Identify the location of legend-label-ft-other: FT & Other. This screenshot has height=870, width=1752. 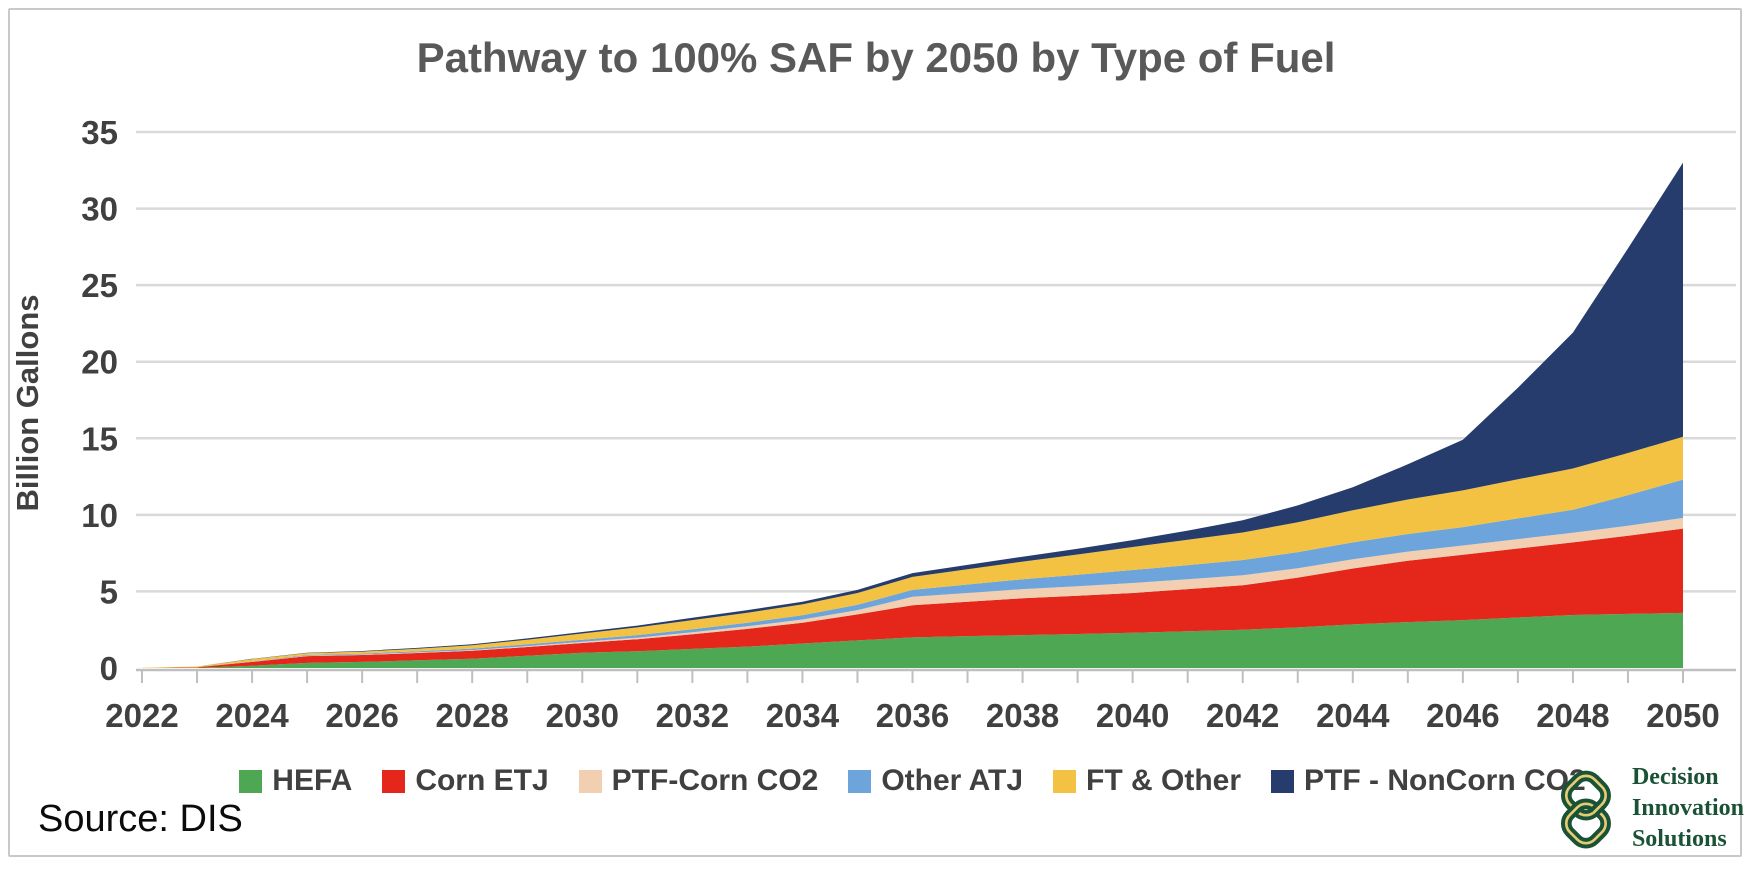
(1164, 780).